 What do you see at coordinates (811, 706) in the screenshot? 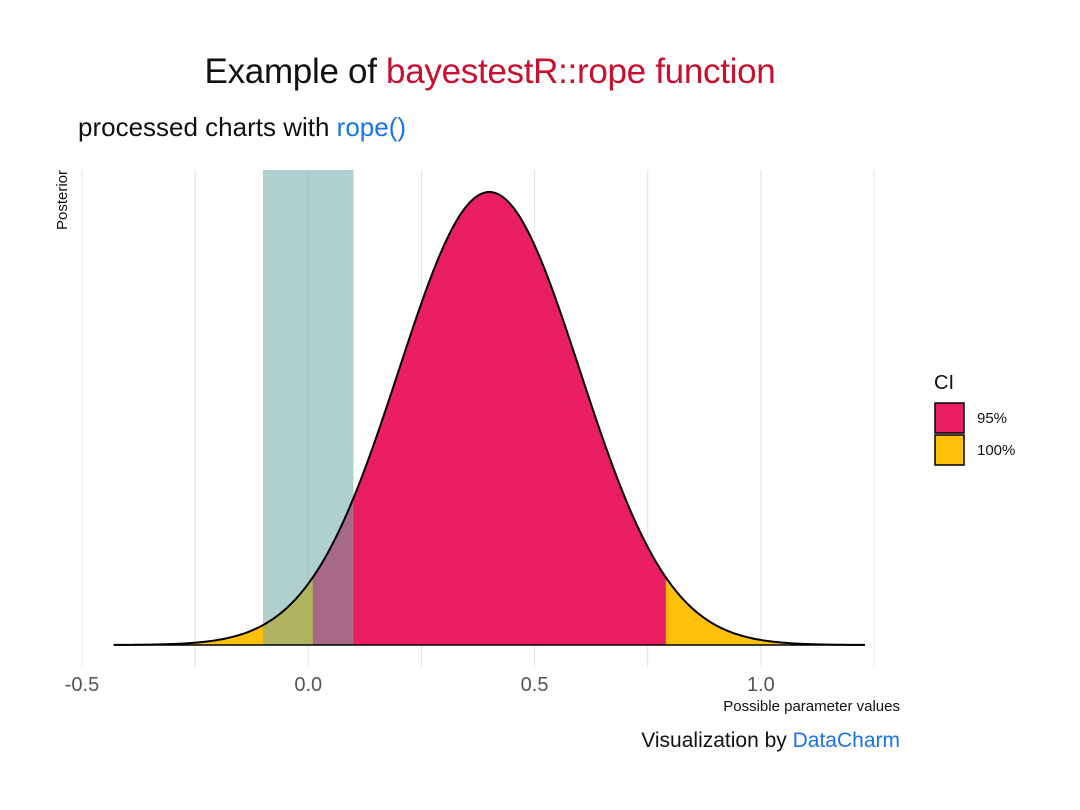
I see `x-axis-label: Possible parameter values` at bounding box center [811, 706].